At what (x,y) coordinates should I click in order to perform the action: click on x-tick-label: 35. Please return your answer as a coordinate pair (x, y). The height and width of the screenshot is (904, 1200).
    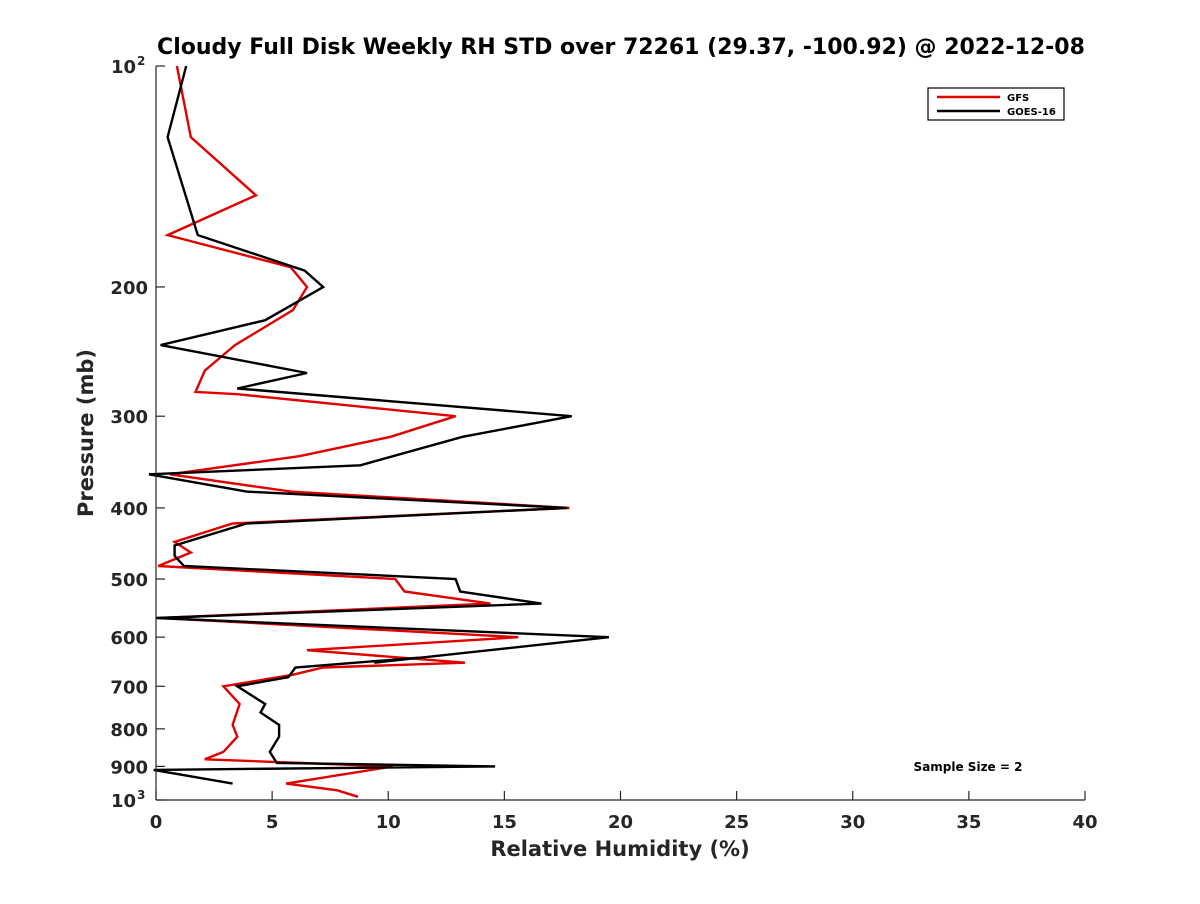
    Looking at the image, I should click on (968, 822).